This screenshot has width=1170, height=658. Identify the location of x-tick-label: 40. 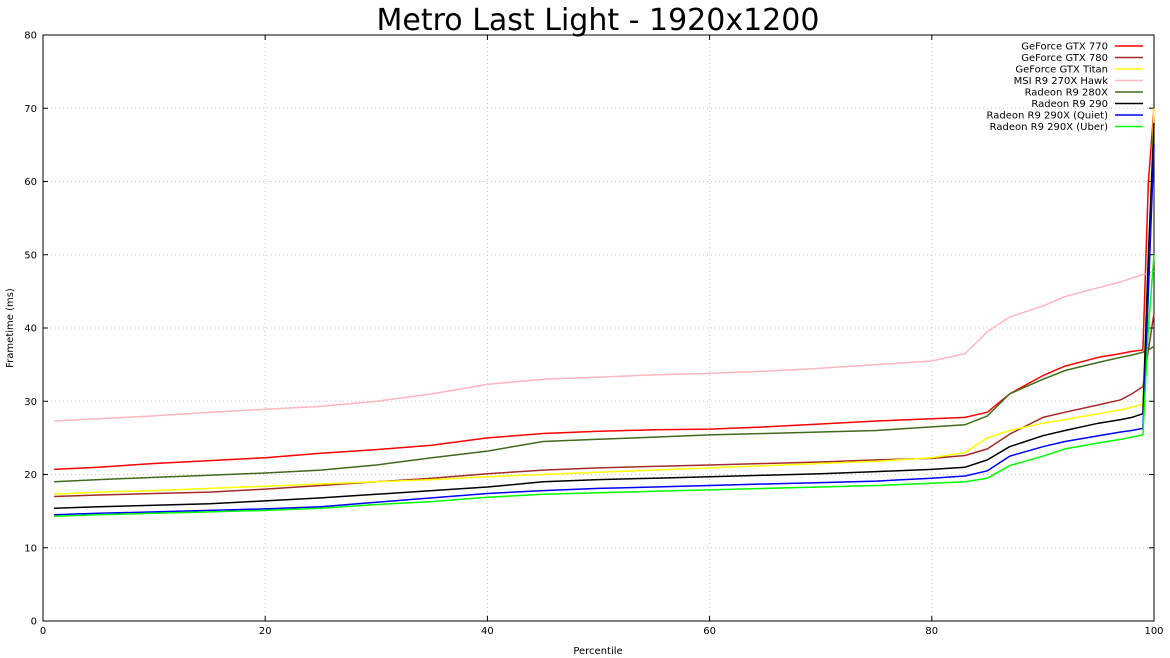
(487, 631).